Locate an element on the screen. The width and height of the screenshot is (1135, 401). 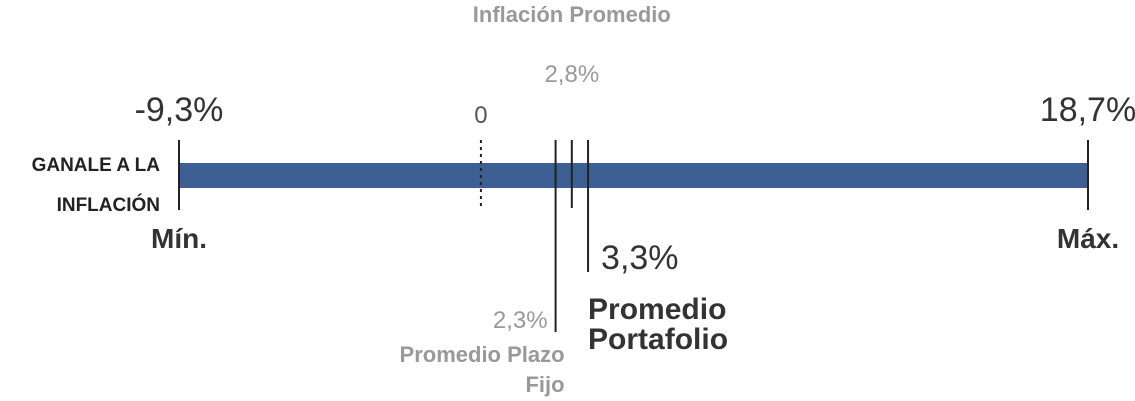
marker-value: 3,3% is located at coordinates (640, 258).